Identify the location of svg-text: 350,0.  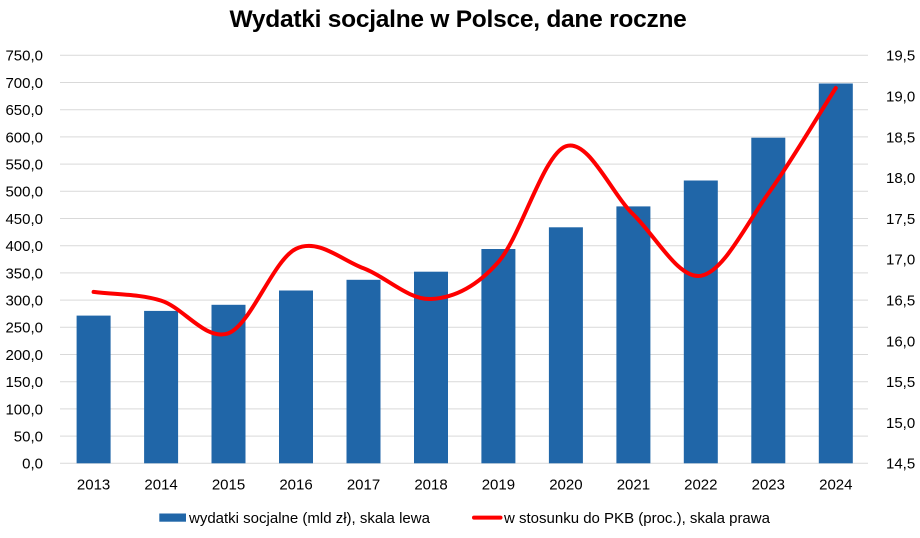
(24, 273).